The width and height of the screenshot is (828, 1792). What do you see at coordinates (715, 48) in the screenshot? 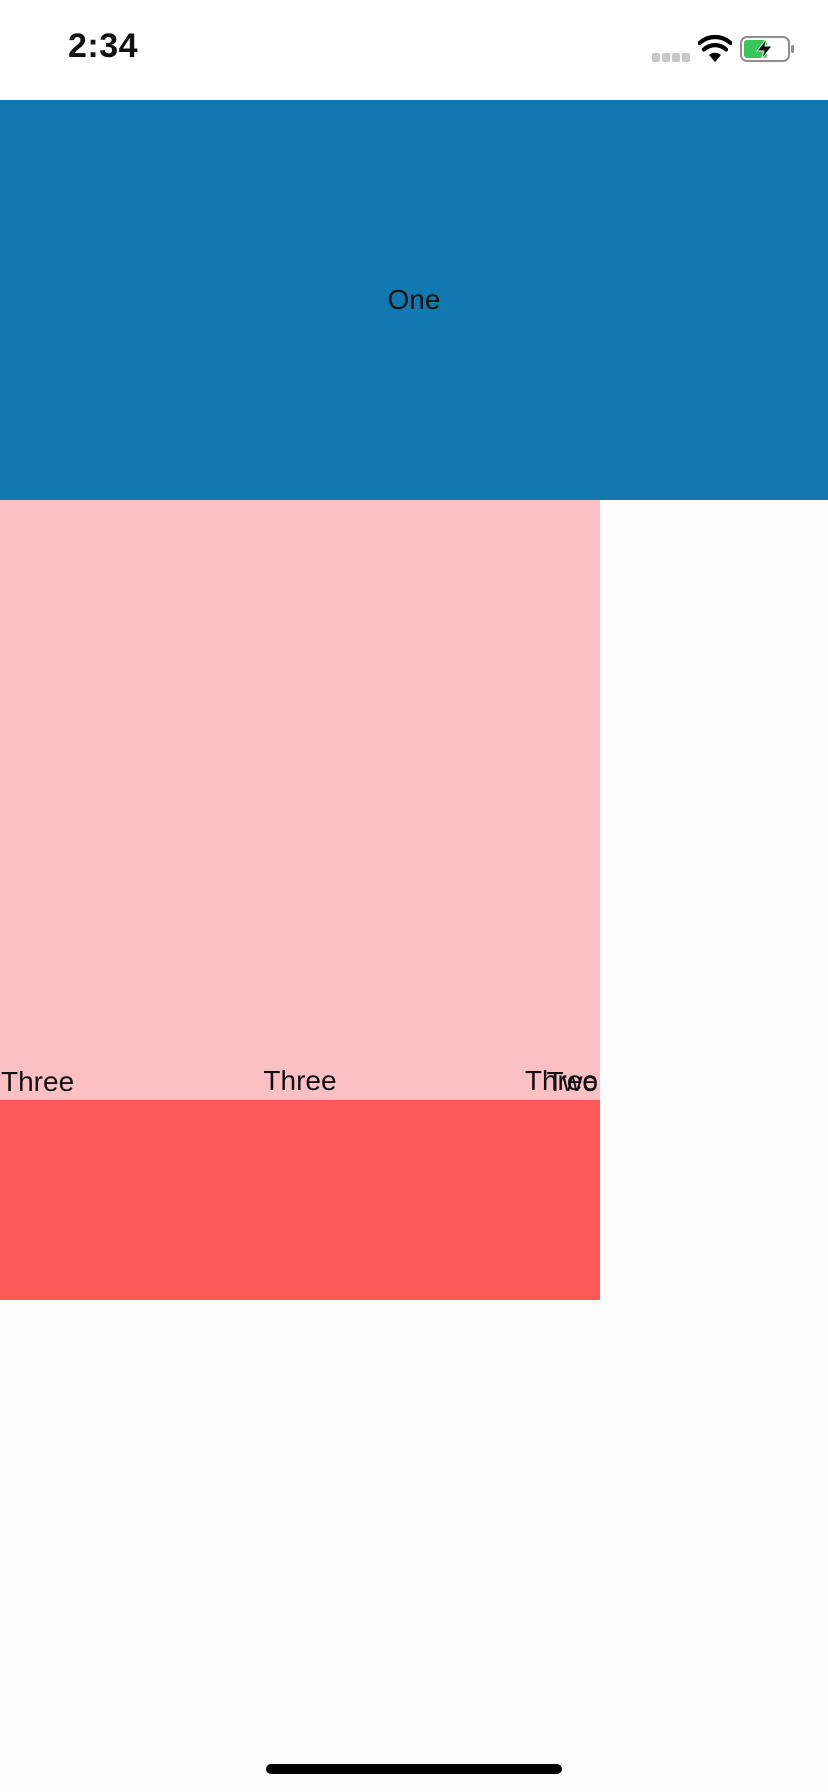
I see `wifi-icon` at bounding box center [715, 48].